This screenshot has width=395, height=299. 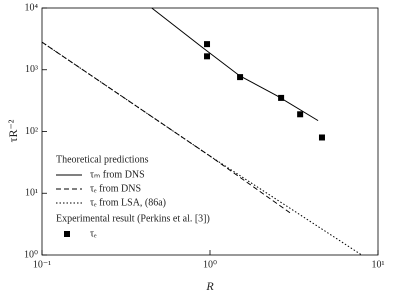 I want to click on x-axis-label: R, so click(x=209, y=286).